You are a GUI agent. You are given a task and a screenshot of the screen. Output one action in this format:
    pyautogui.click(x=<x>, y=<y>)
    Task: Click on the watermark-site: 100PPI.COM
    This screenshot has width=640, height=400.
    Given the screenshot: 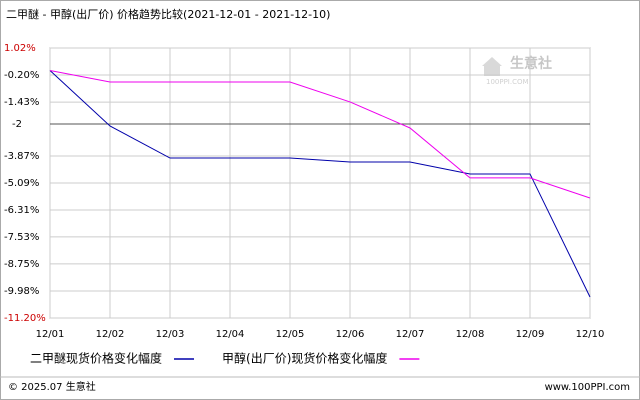 What is the action you would take?
    pyautogui.click(x=507, y=82)
    